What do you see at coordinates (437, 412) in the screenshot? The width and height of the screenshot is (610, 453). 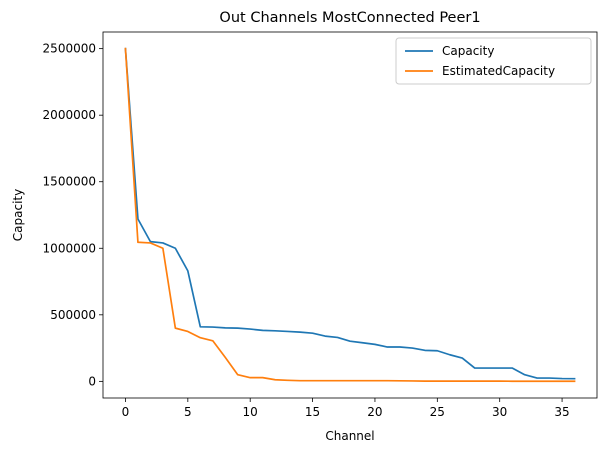 I see `x-tick-label: 25` at bounding box center [437, 412].